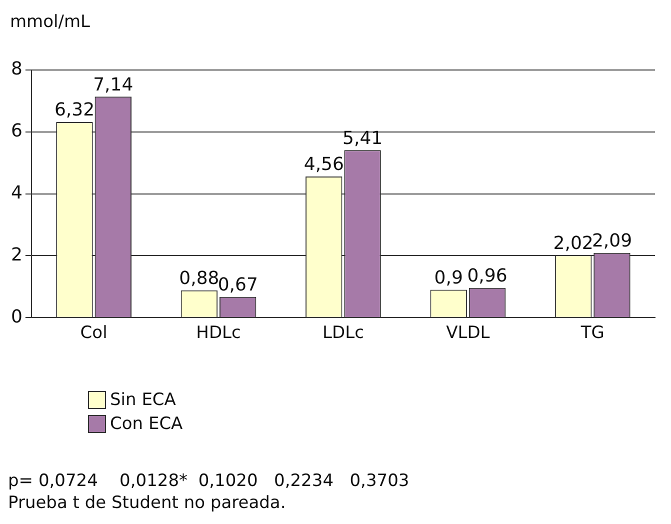 The image size is (671, 524). What do you see at coordinates (74, 110) in the screenshot?
I see `data-label: 6,32` at bounding box center [74, 110].